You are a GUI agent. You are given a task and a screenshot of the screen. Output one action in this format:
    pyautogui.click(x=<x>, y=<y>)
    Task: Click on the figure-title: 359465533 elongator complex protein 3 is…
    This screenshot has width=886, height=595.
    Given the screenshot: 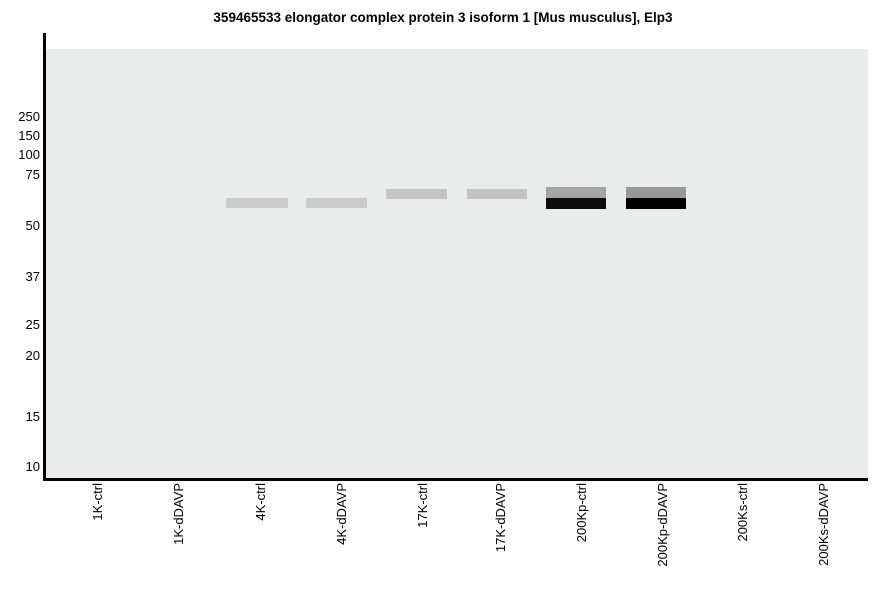 What is the action you would take?
    pyautogui.click(x=443, y=17)
    